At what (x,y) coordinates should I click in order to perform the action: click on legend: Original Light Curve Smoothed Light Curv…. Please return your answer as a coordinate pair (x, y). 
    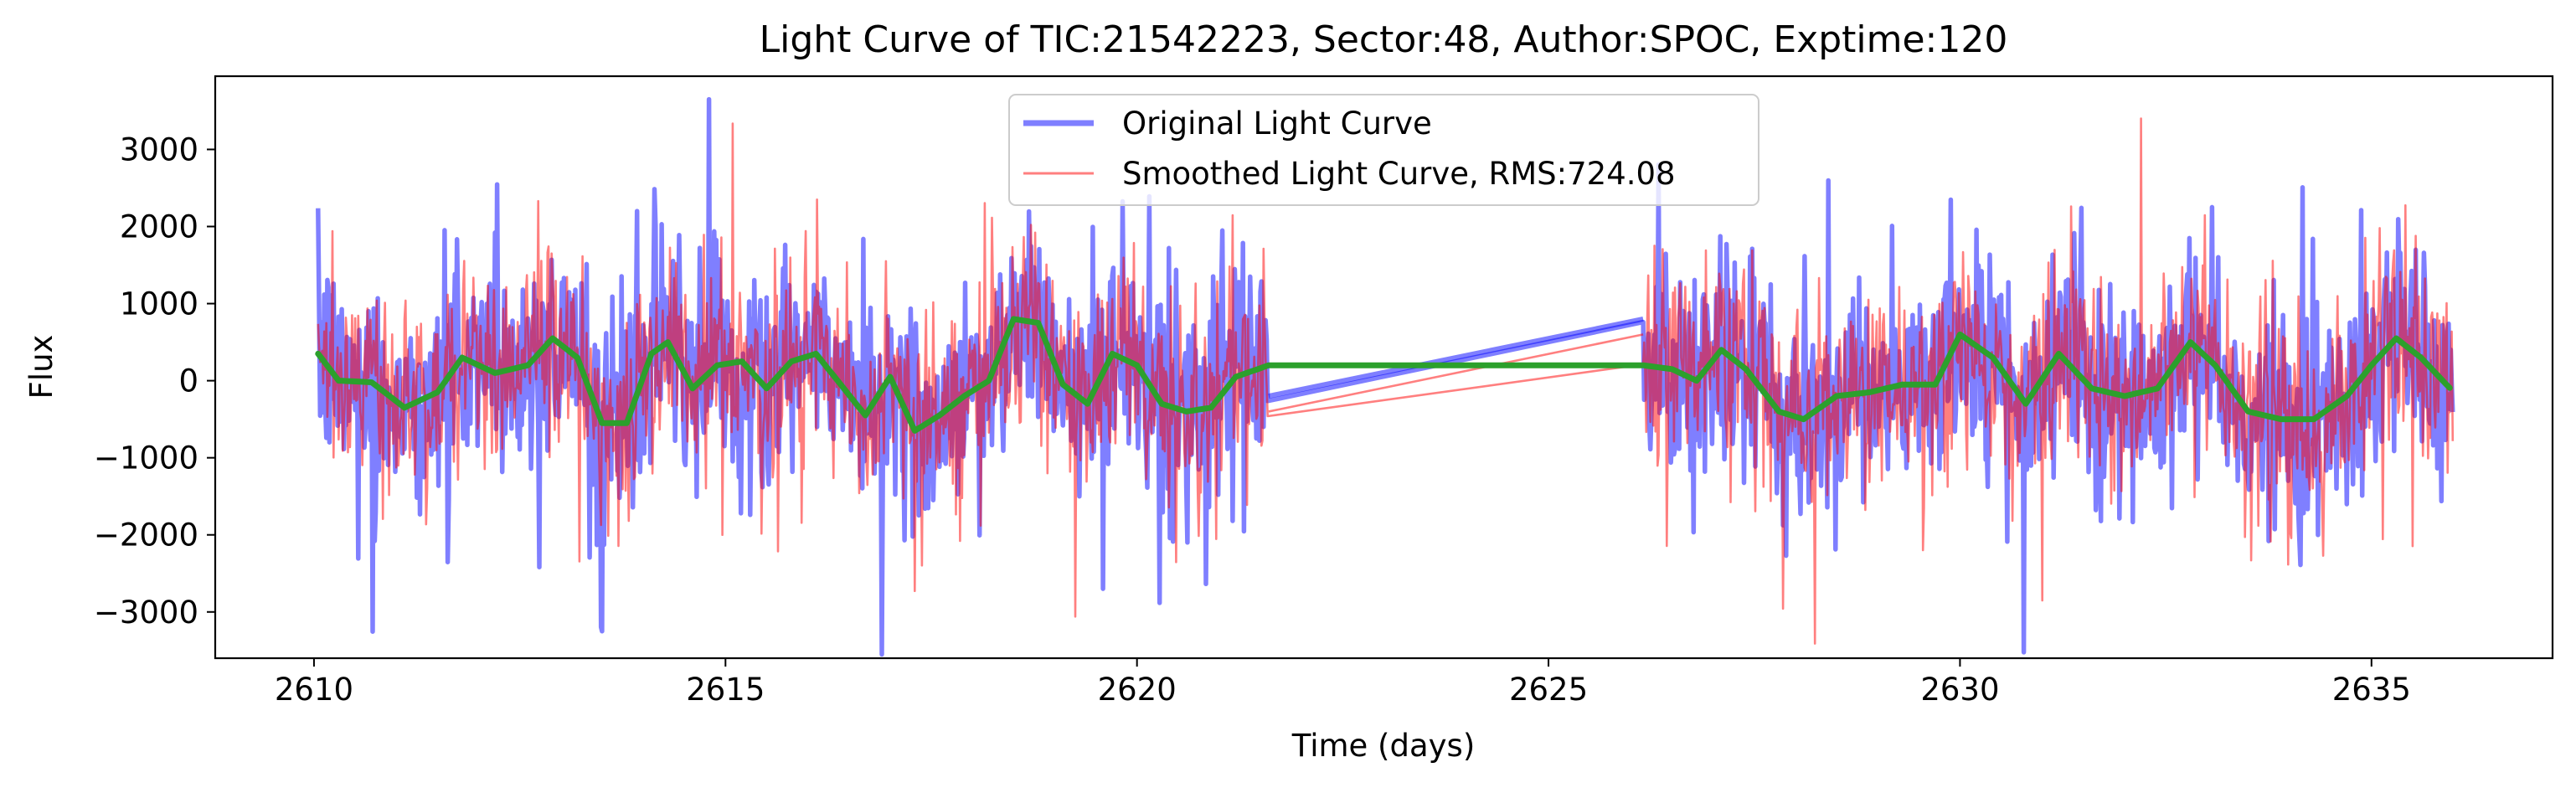
    Looking at the image, I should click on (1383, 150).